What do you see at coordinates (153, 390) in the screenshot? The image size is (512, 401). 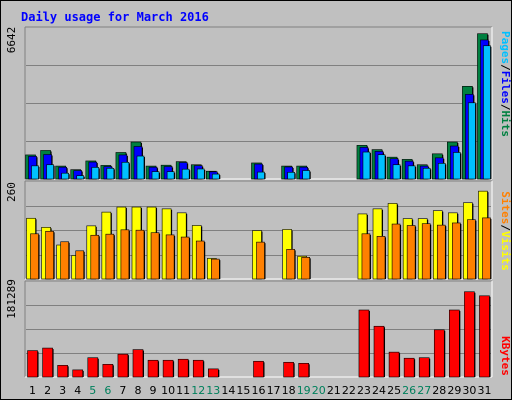 I see `x-tick-label-9: 9` at bounding box center [153, 390].